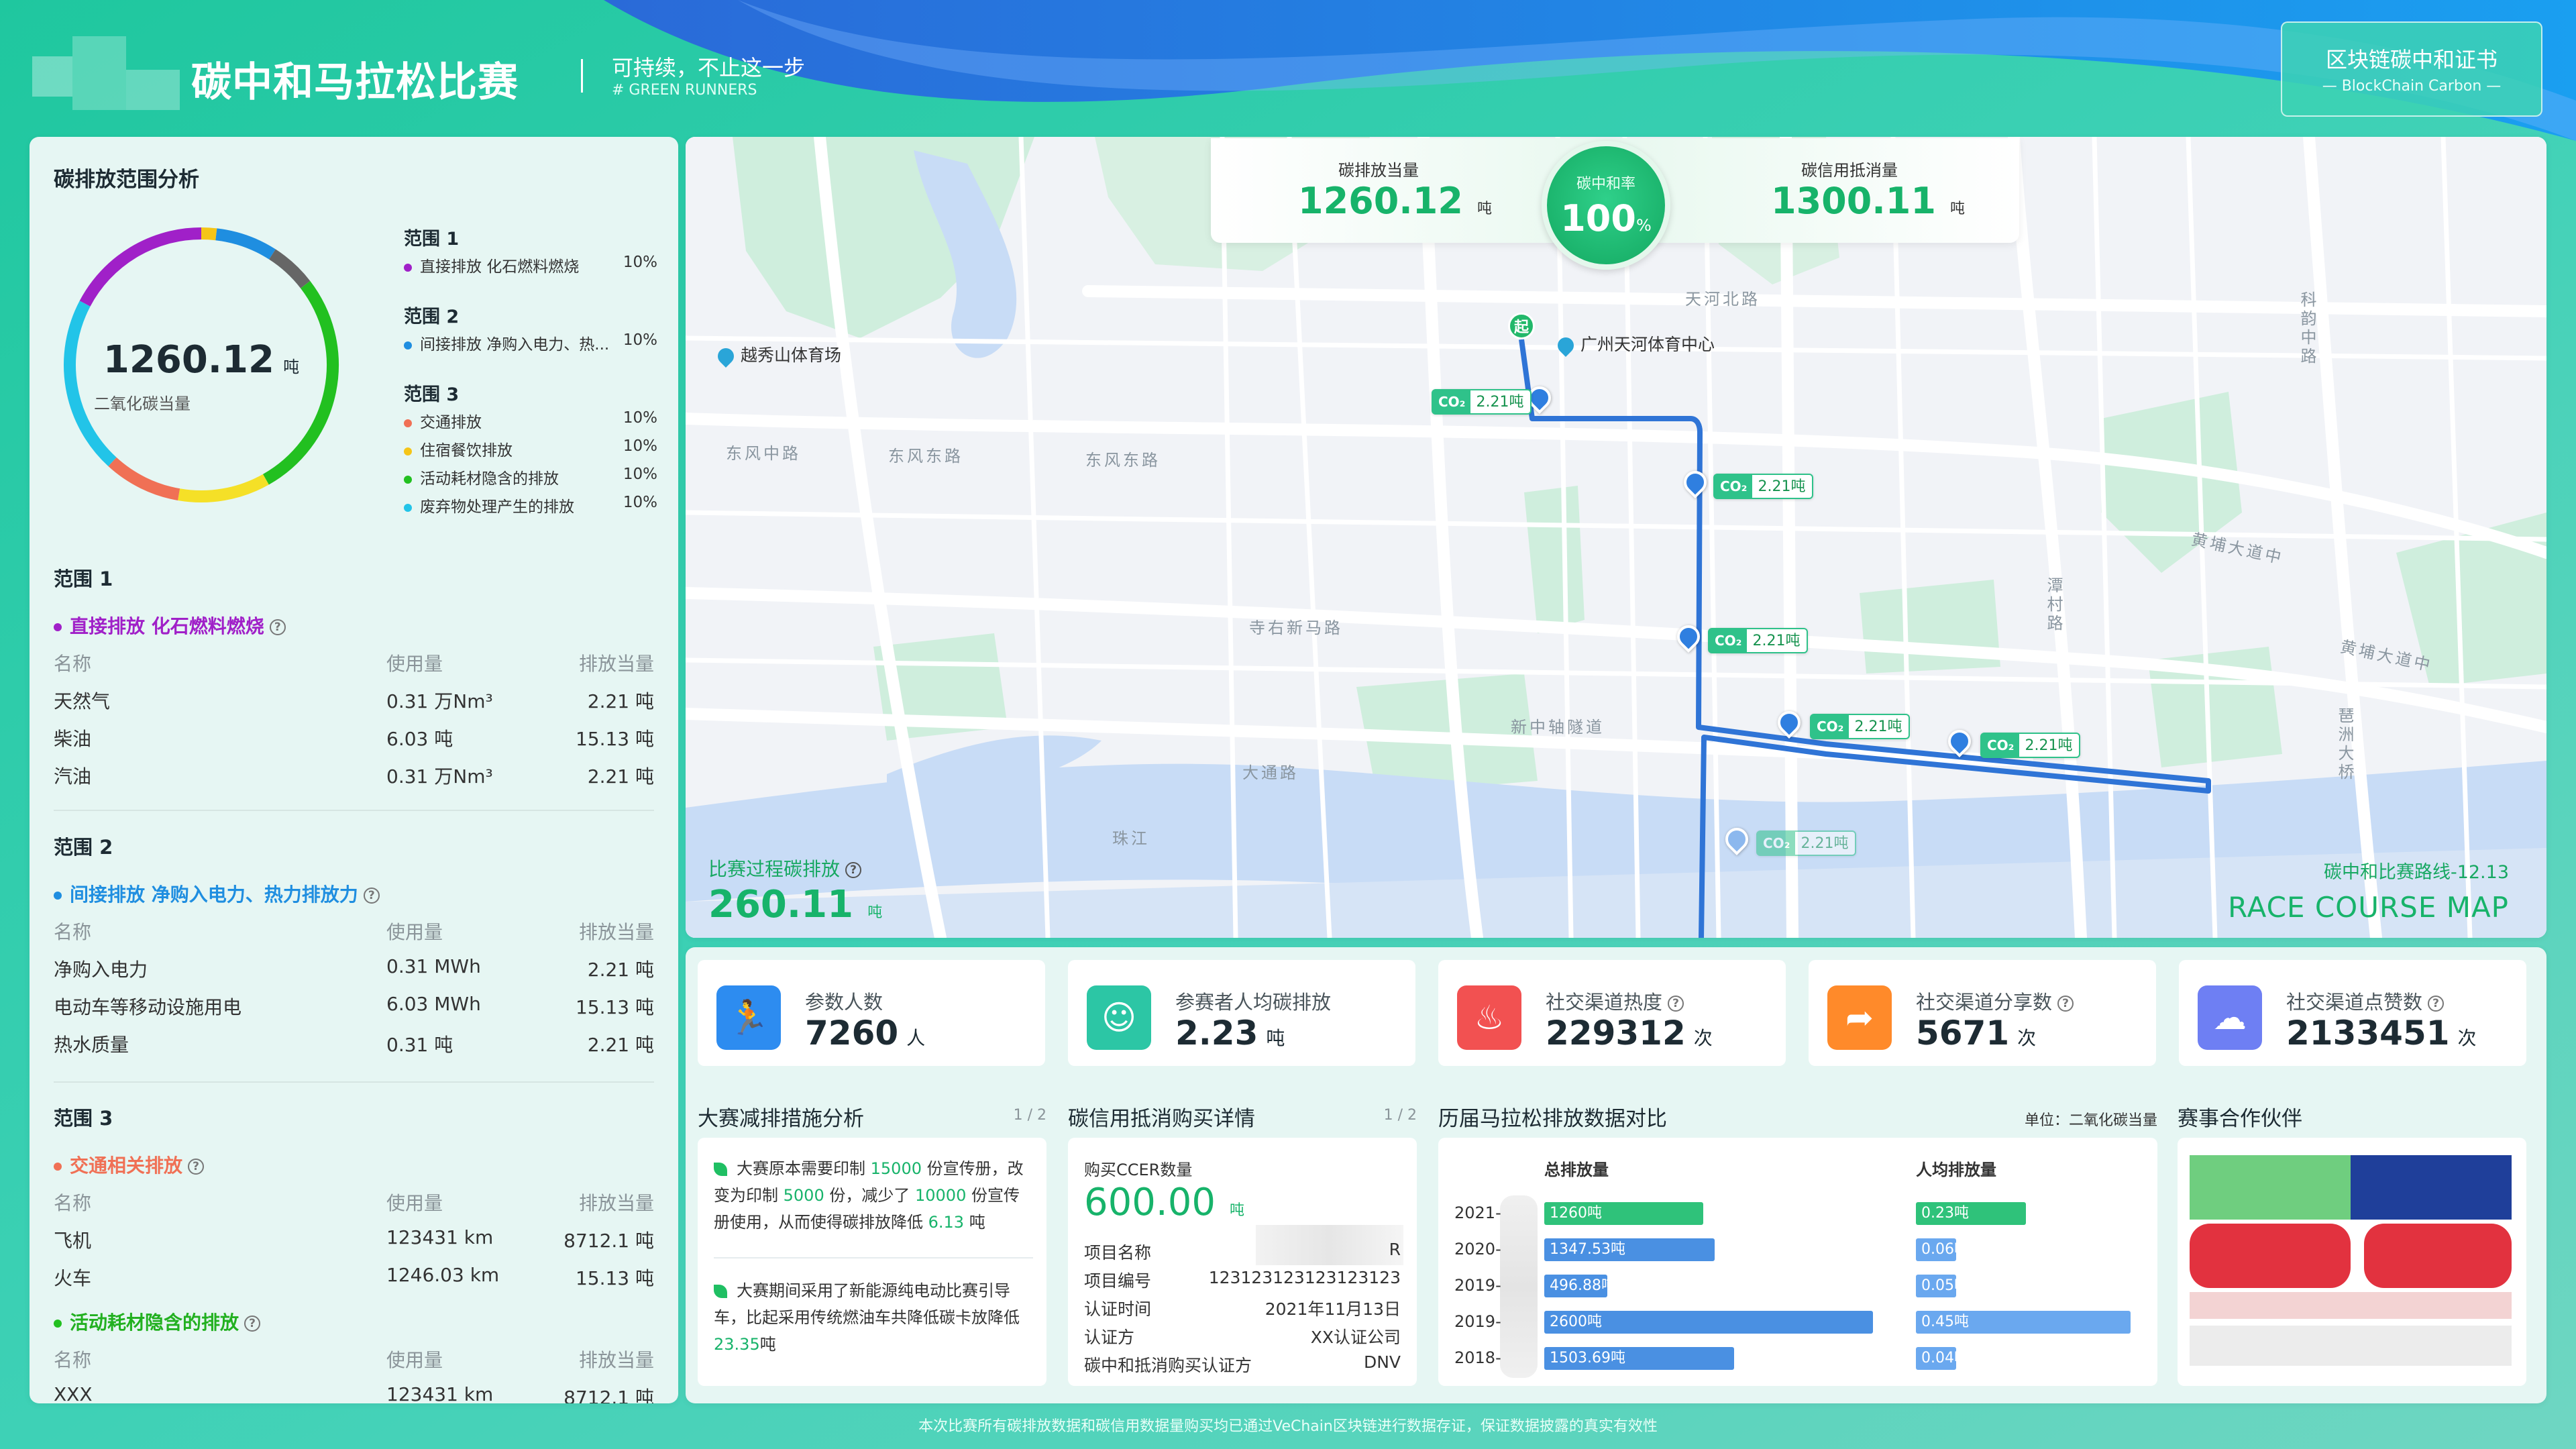 The width and height of the screenshot is (2576, 1449). Describe the element at coordinates (1629, 1033) in the screenshot. I see `kpi-value: 229312 次` at that location.